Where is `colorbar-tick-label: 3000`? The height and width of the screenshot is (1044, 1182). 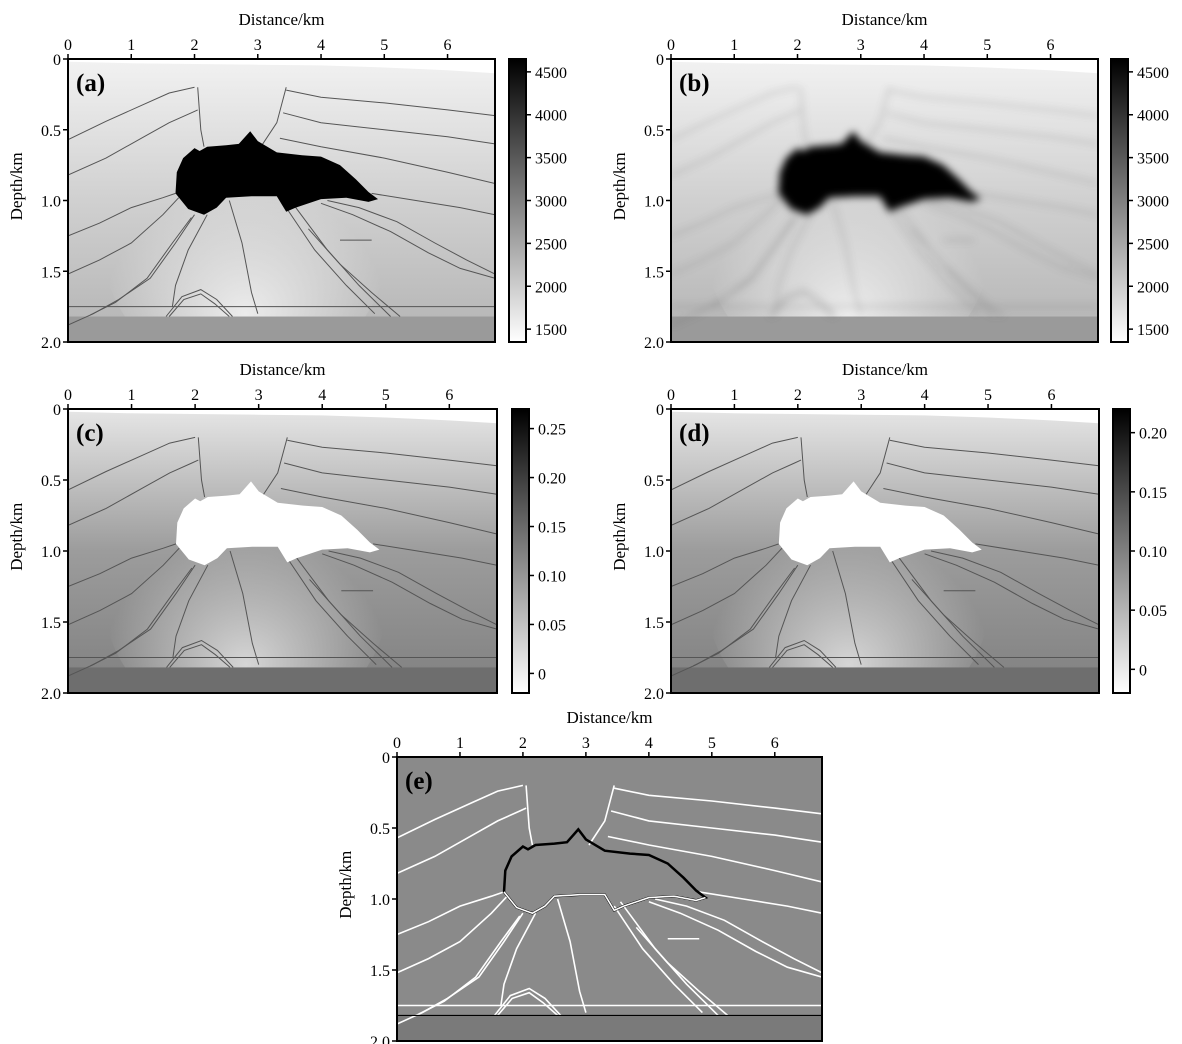 colorbar-tick-label: 3000 is located at coordinates (551, 202).